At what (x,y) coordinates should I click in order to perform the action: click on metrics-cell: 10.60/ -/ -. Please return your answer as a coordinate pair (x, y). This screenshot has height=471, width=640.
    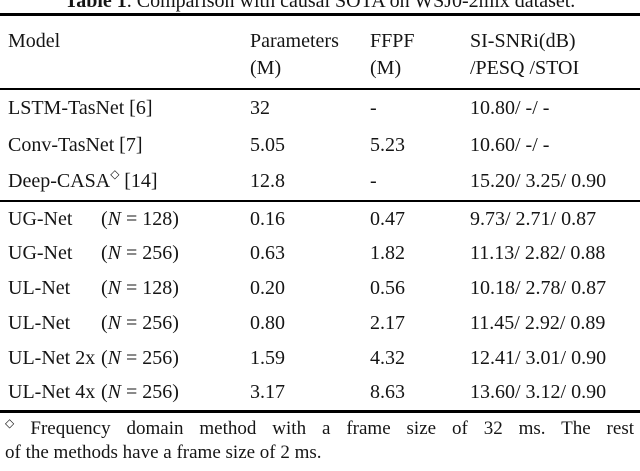
    Looking at the image, I should click on (510, 144).